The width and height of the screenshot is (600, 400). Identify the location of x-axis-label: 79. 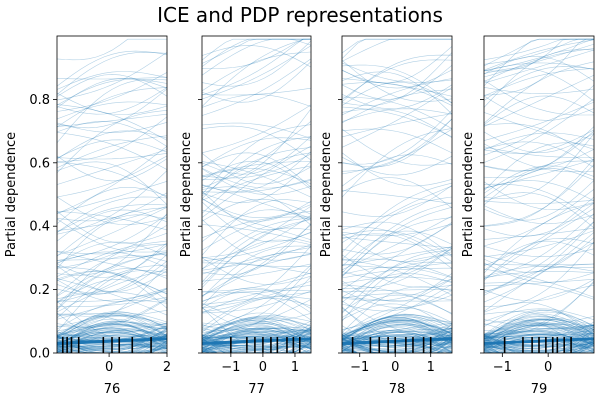
(539, 389).